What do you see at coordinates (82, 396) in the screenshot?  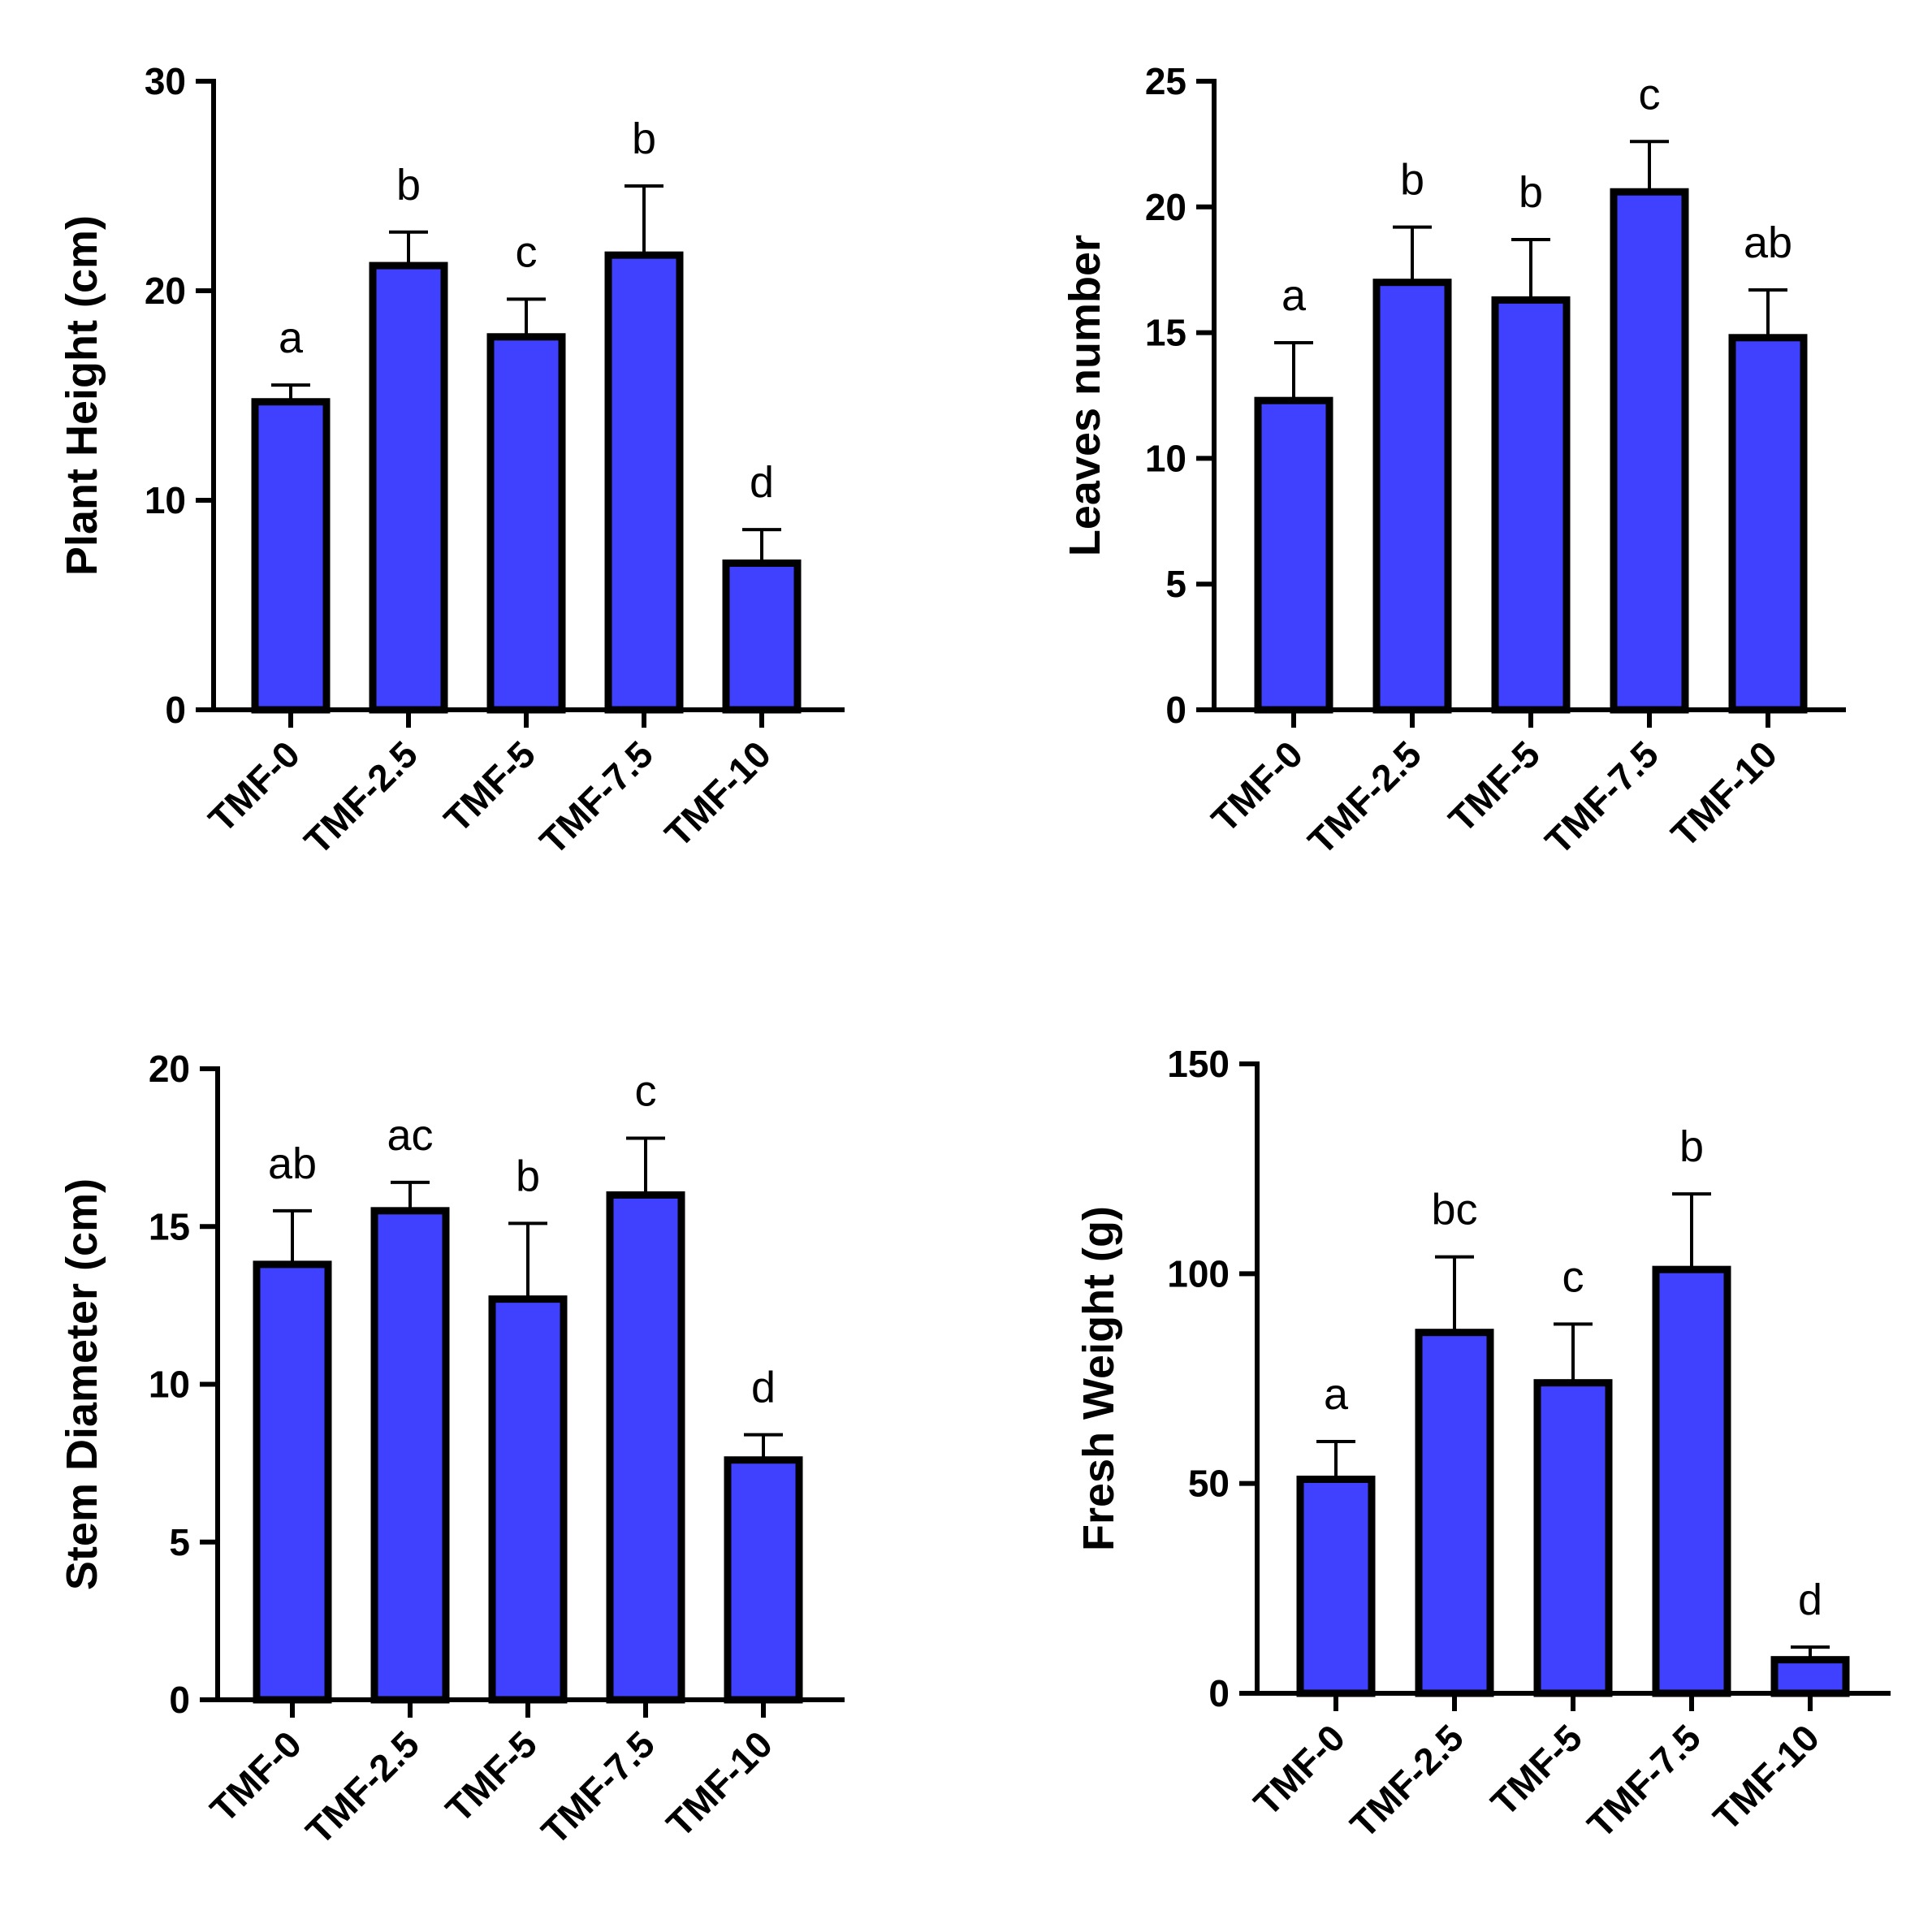 I see `y-axis-title: Plant Height (cm)` at bounding box center [82, 396].